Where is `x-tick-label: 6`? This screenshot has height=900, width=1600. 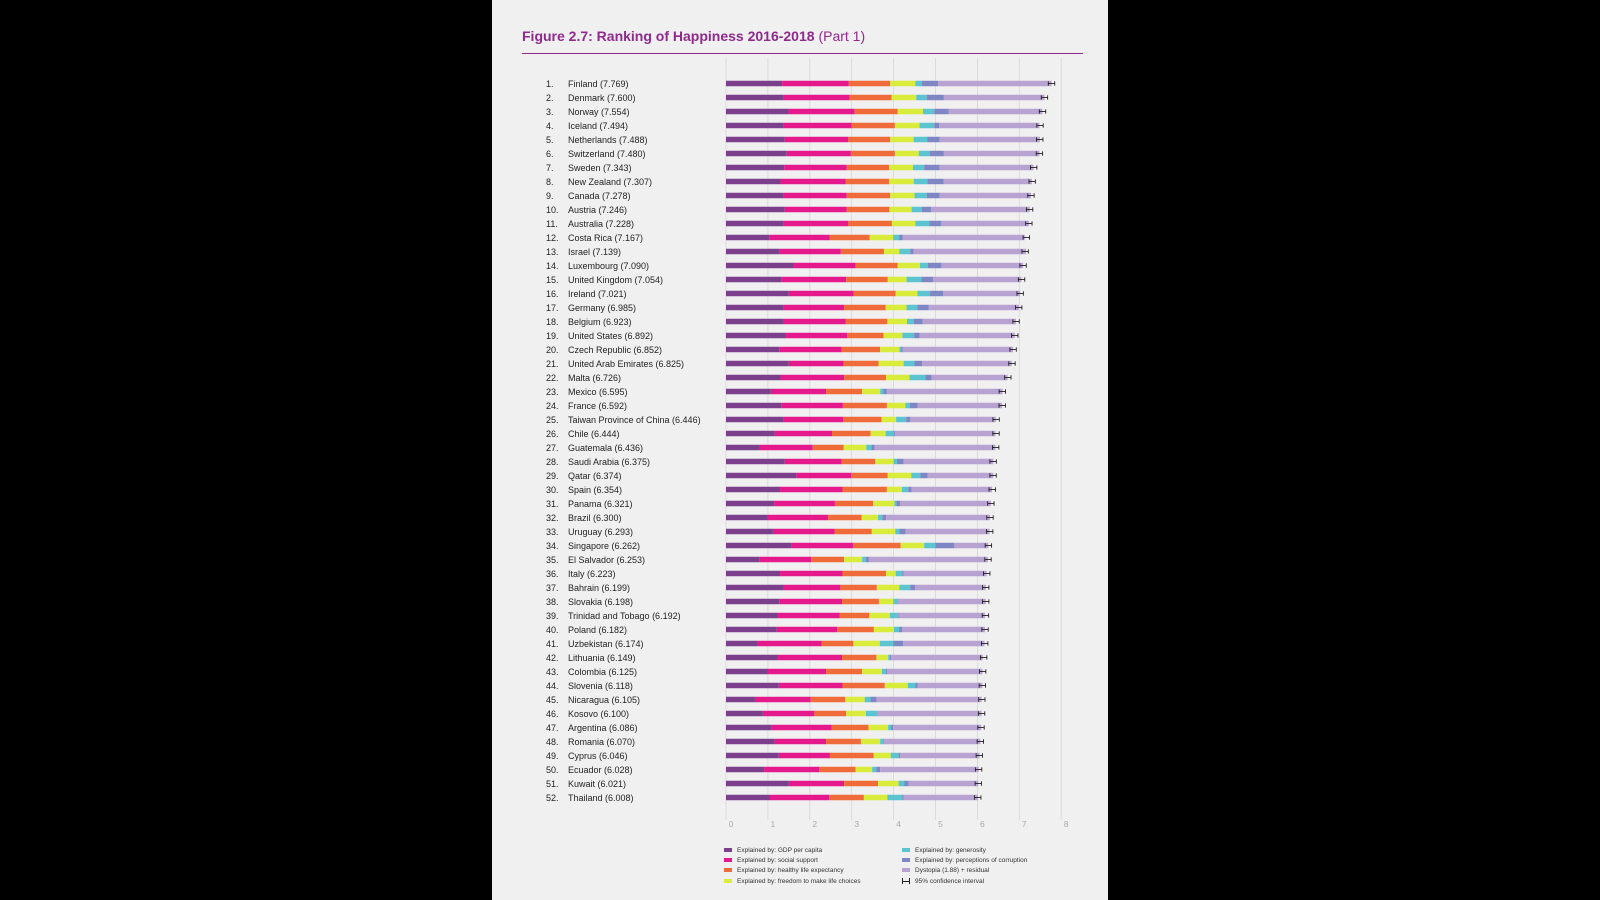
x-tick-label: 6 is located at coordinates (982, 824).